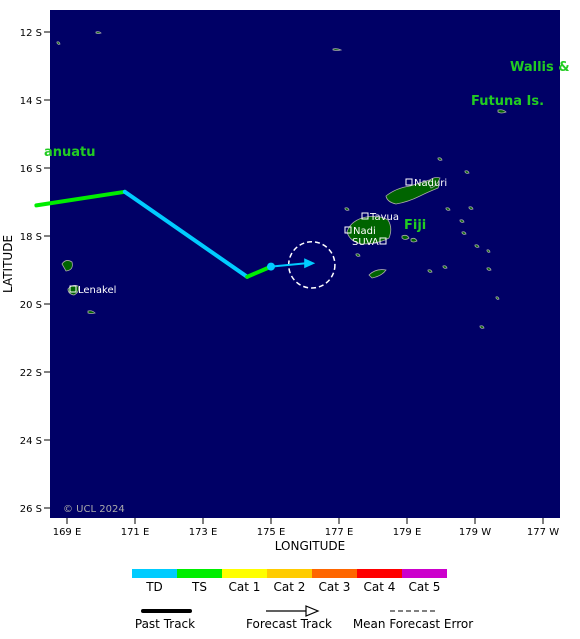  I want to click on y-axis-title: LATITUDE, so click(8, 264).